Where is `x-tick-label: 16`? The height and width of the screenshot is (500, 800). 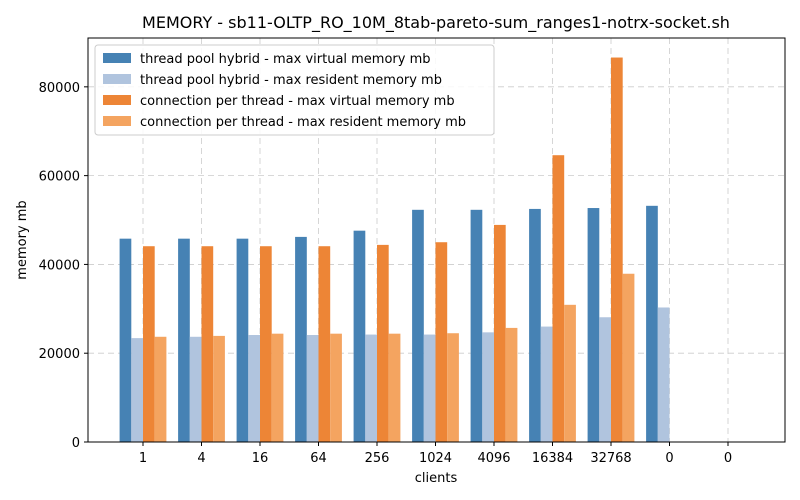 x-tick-label: 16 is located at coordinates (260, 458).